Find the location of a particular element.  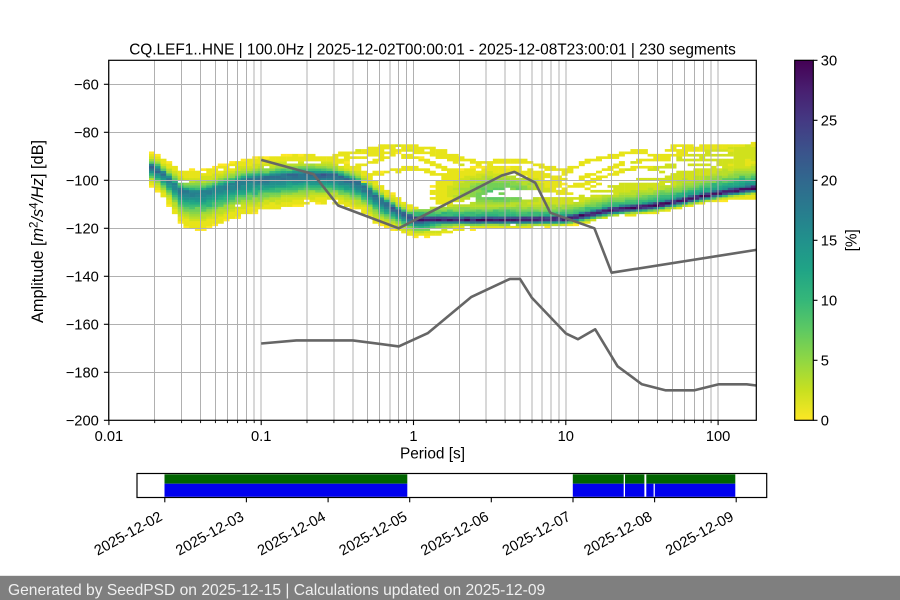

svg-text: 0.1 is located at coordinates (261, 437).